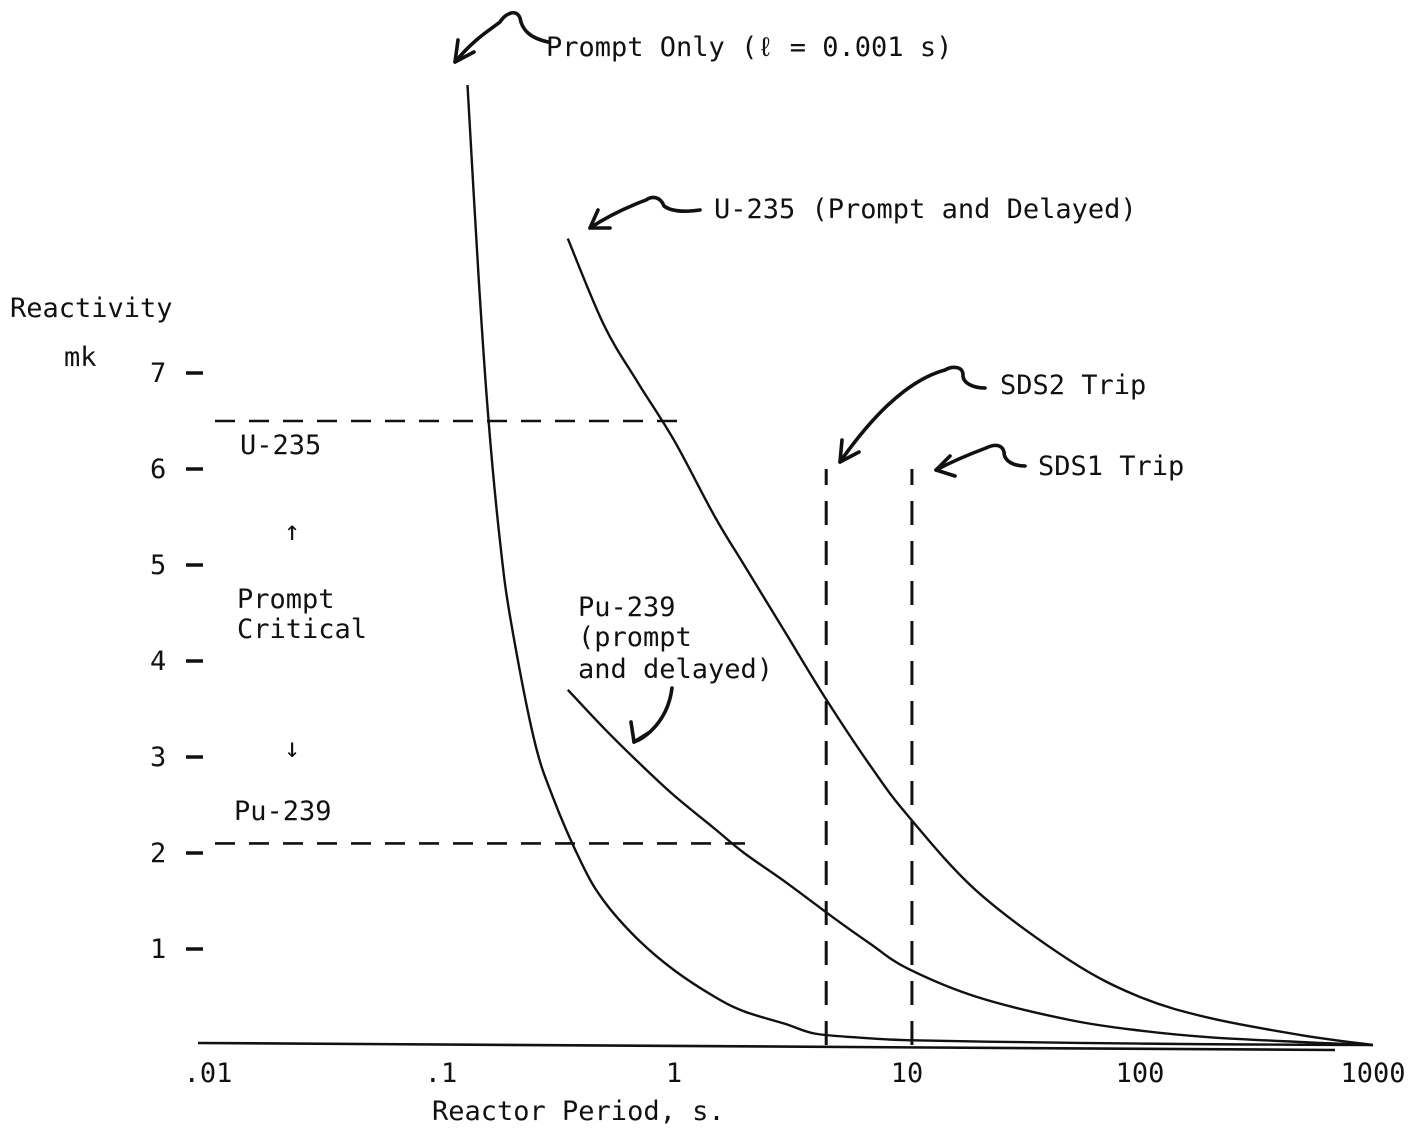 This screenshot has width=1410, height=1130. I want to click on x-tick-label-100: 100, so click(1140, 1073).